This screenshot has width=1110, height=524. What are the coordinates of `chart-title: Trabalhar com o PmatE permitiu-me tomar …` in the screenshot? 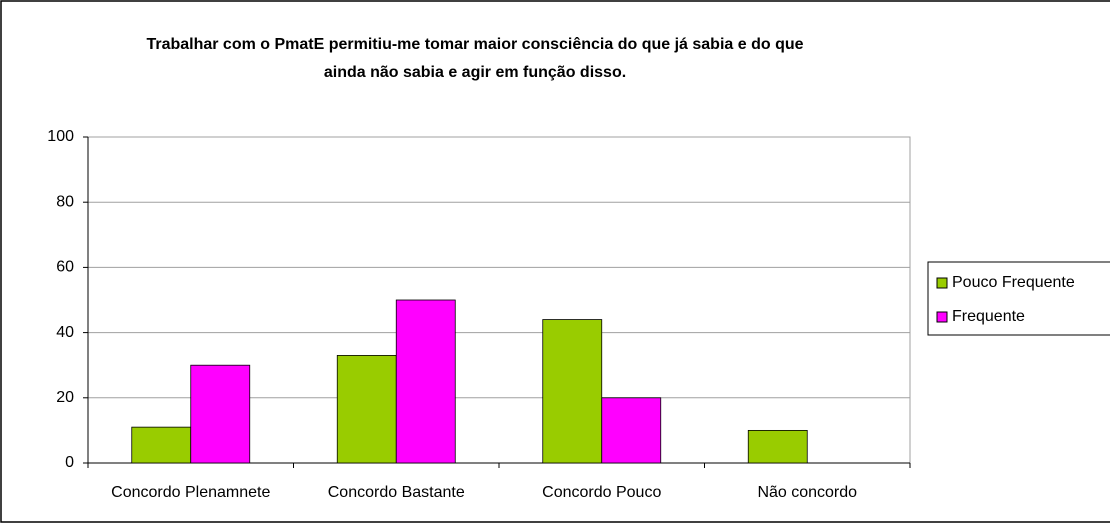 It's located at (474, 44).